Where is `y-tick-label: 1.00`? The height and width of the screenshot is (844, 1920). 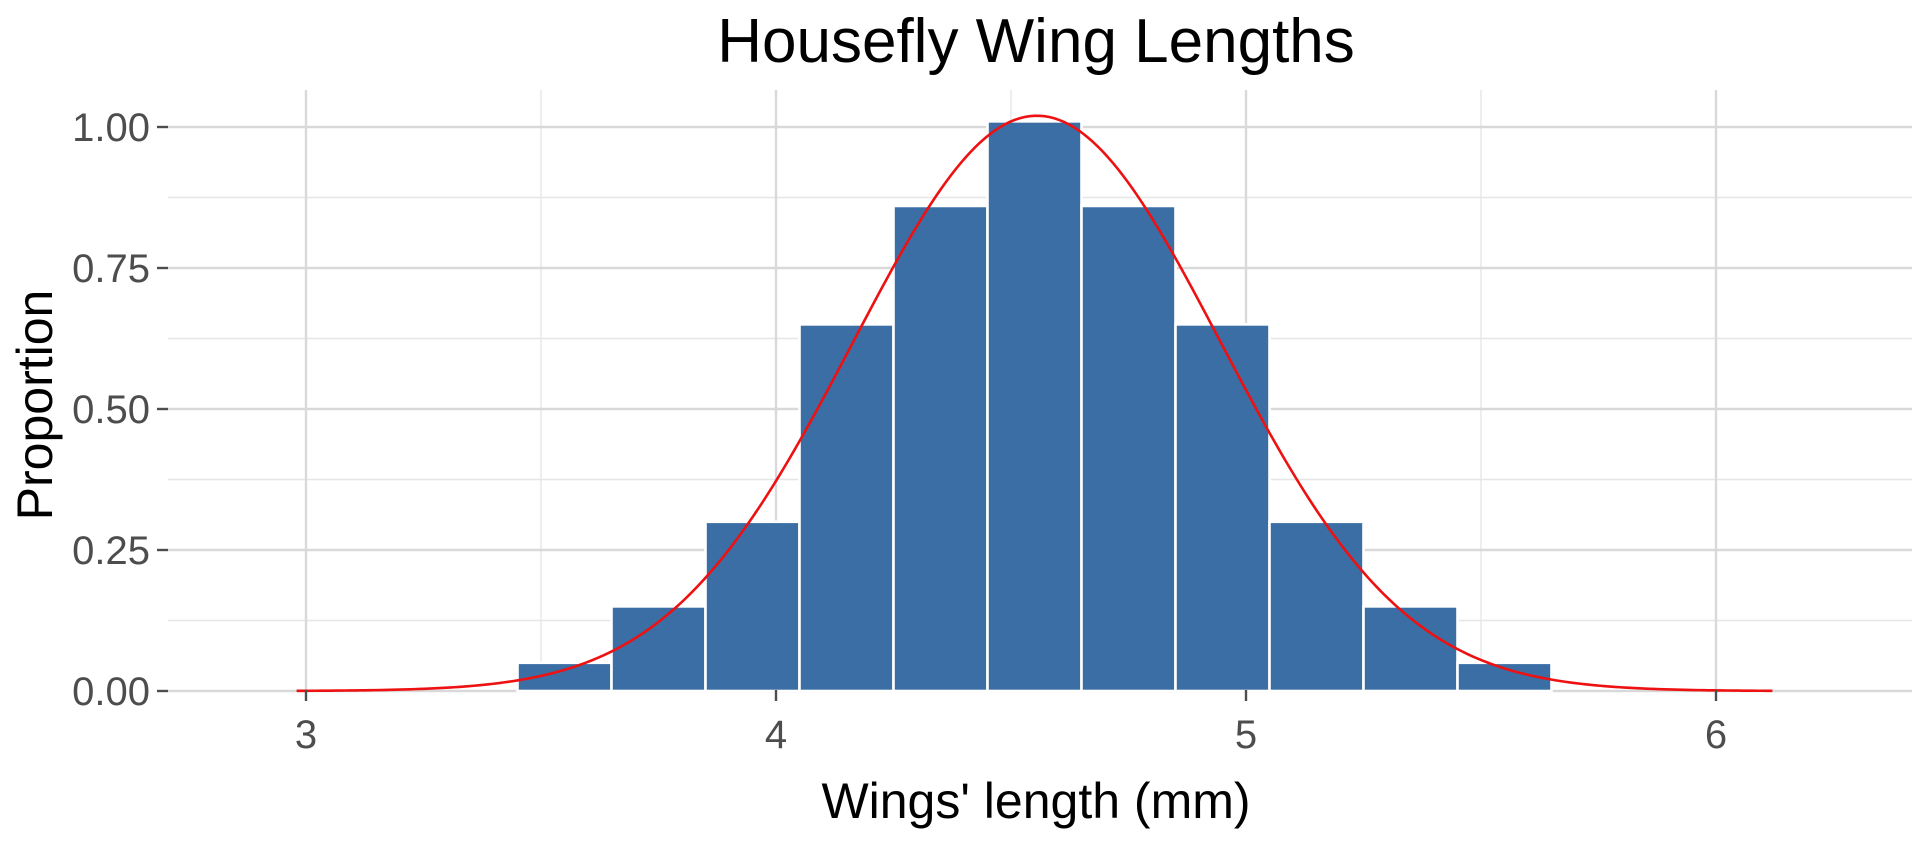 y-tick-label: 1.00 is located at coordinates (111, 128).